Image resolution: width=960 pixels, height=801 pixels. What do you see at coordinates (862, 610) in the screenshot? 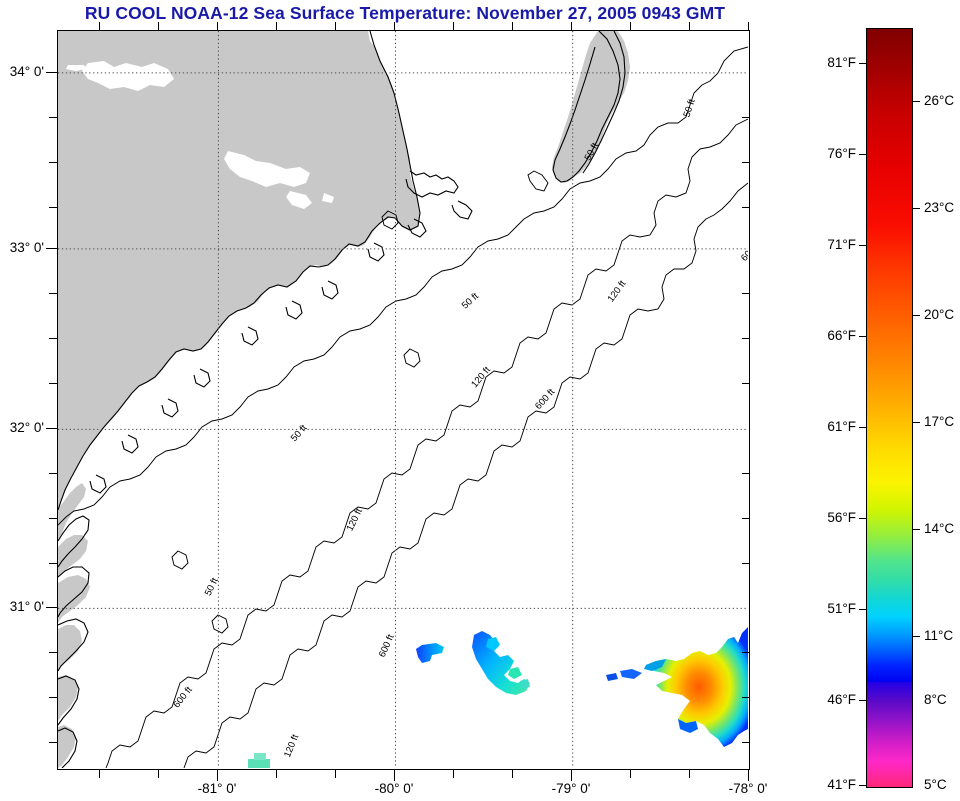
I see `cb-tick-51f` at bounding box center [862, 610].